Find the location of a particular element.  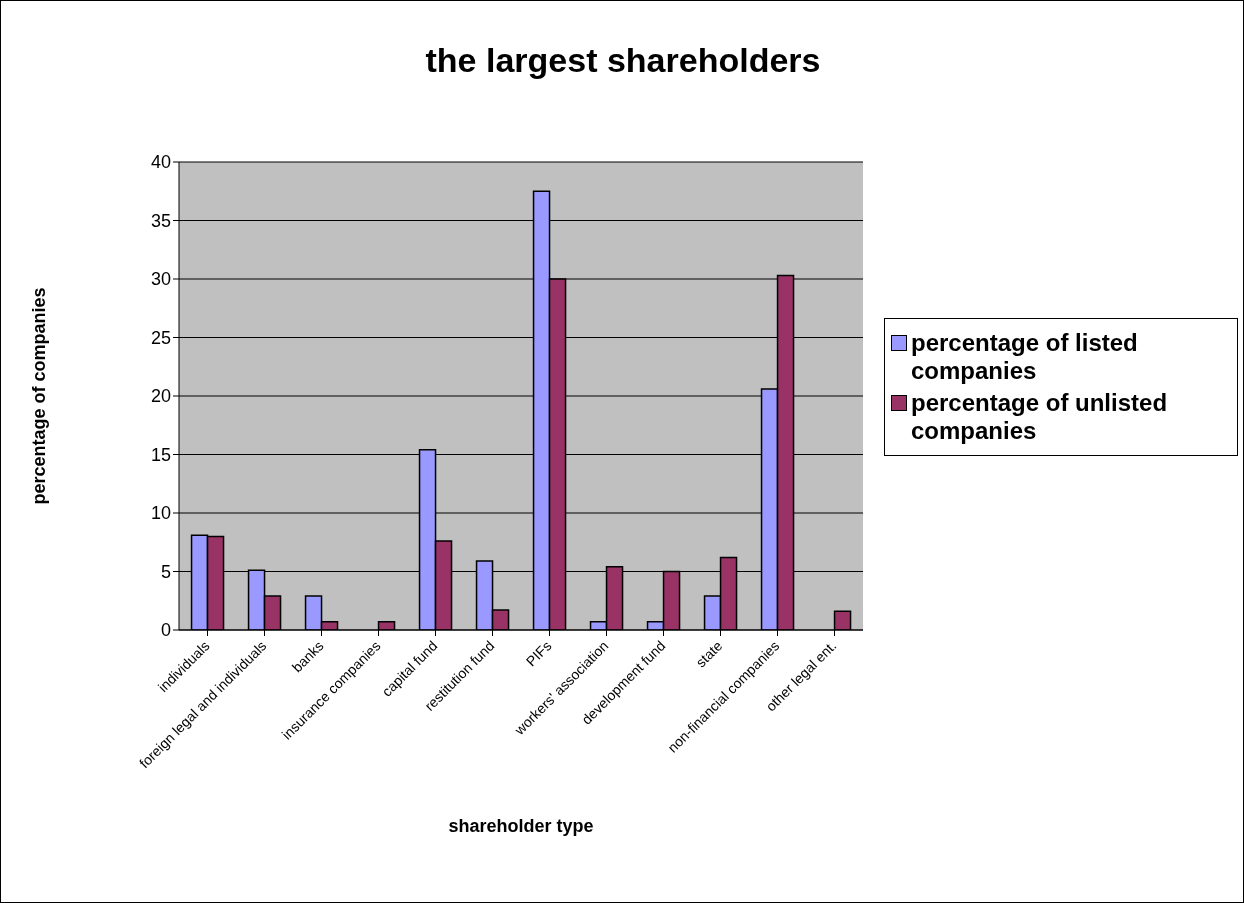

y-tick-label: 5 is located at coordinates (165, 571).